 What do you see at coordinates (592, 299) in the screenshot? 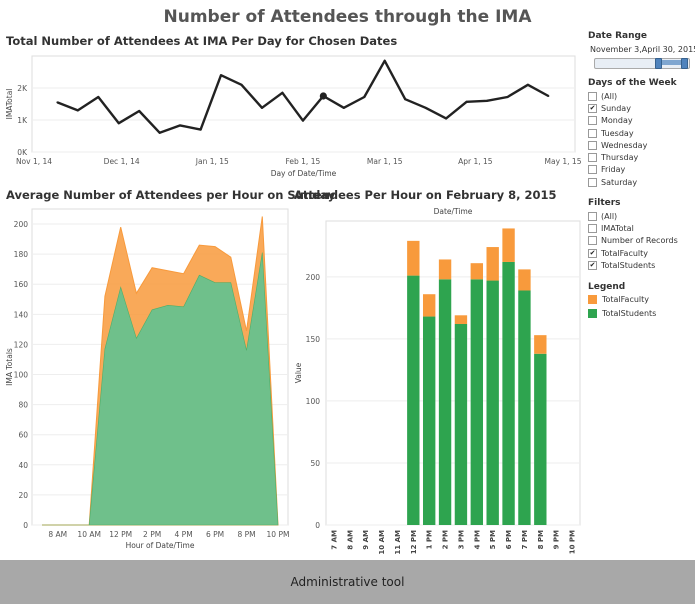
I see `legend-swatch-faculty` at bounding box center [592, 299].